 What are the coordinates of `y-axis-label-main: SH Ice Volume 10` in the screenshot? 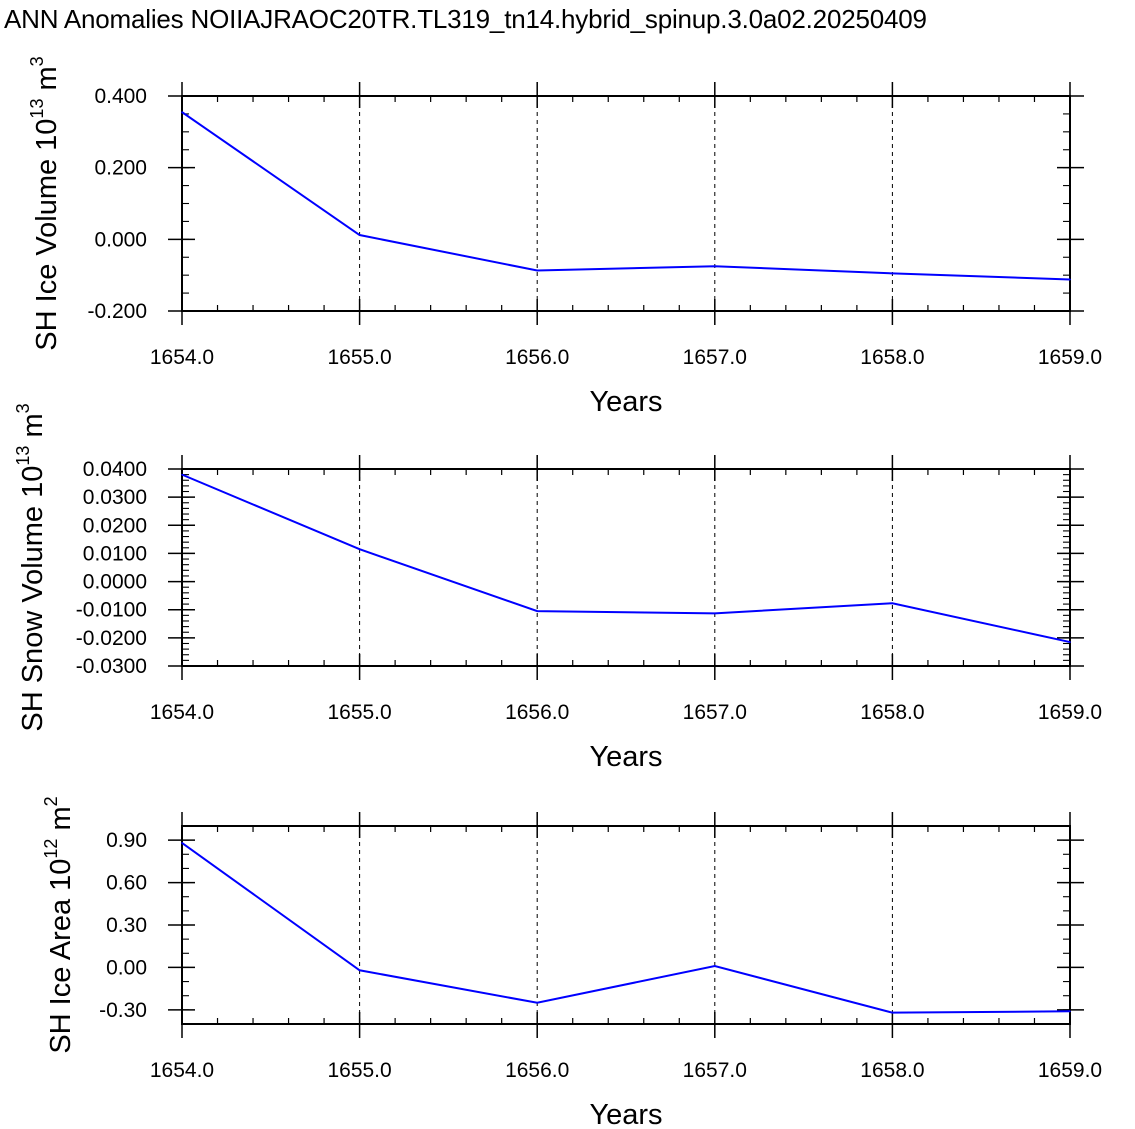 It's located at (47, 235).